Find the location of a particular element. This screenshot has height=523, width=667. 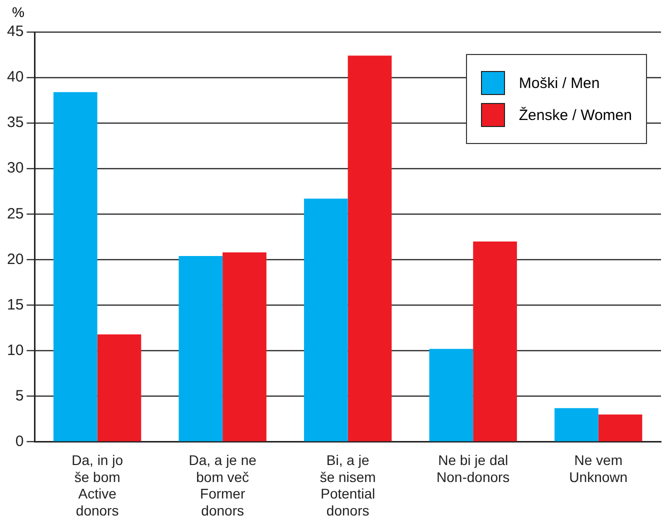

y-tick-label: 15 is located at coordinates (15, 305).